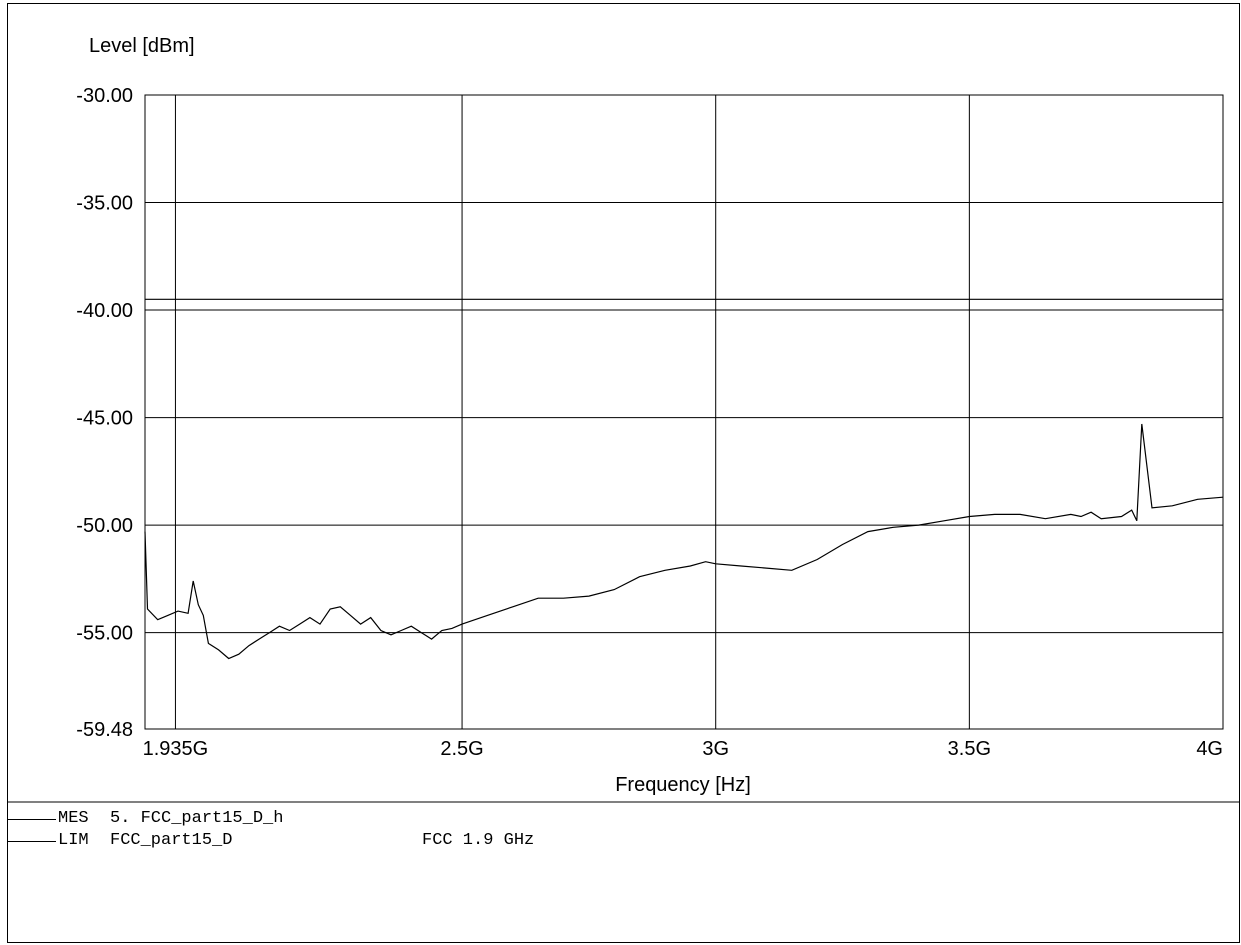 The image size is (1241, 945). What do you see at coordinates (478, 840) in the screenshot?
I see `legend-note-lim: FCC 1.9 GHz` at bounding box center [478, 840].